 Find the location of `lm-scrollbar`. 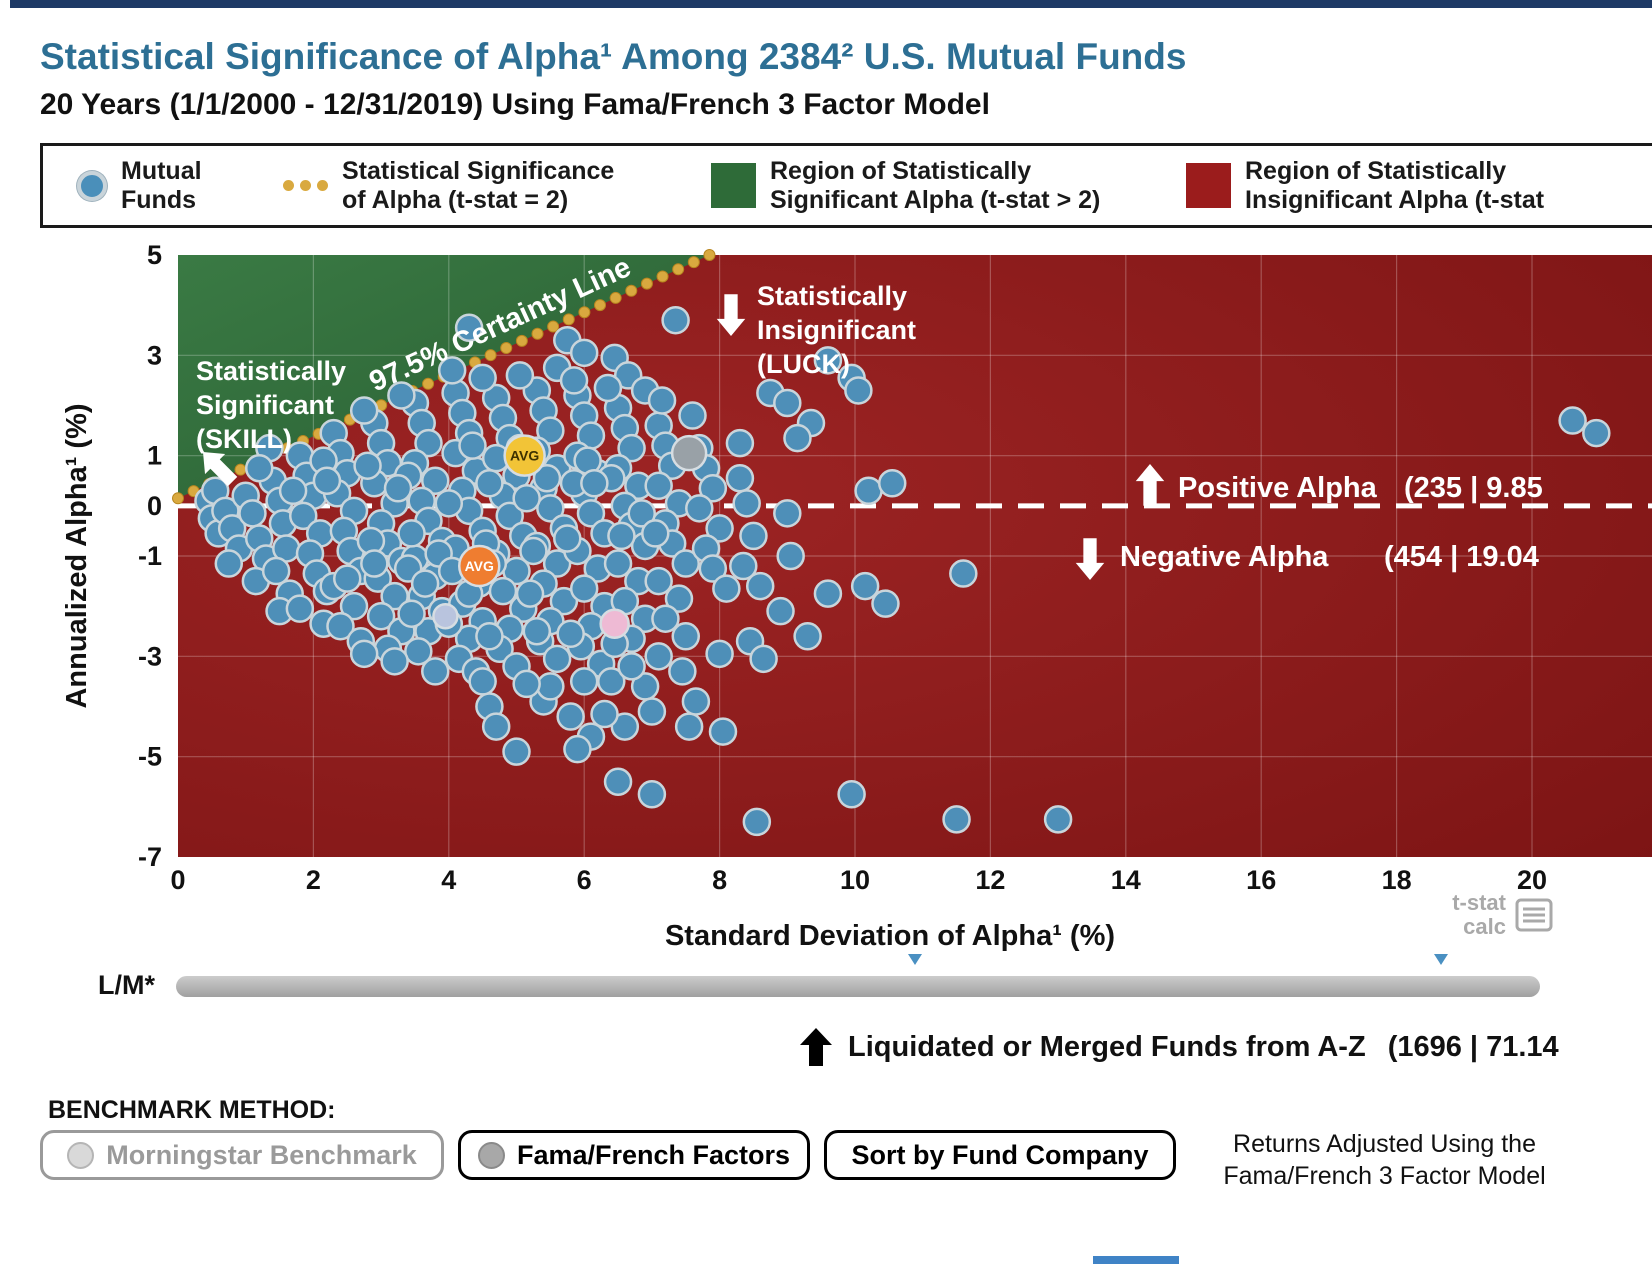

lm-scrollbar is located at coordinates (858, 986).